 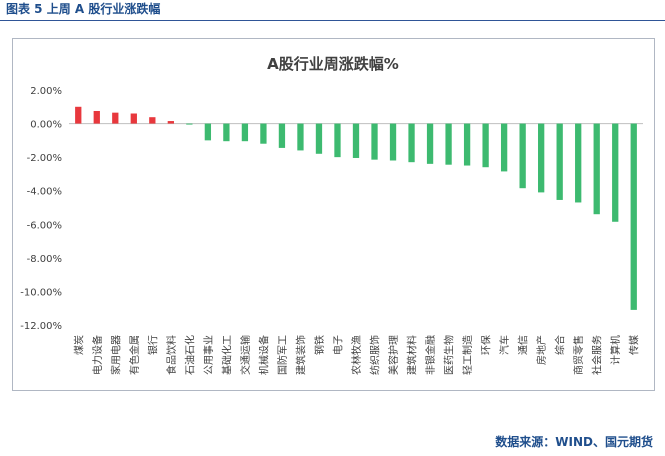 What do you see at coordinates (560, 345) in the screenshot?
I see `x-tick-label: 综合` at bounding box center [560, 345].